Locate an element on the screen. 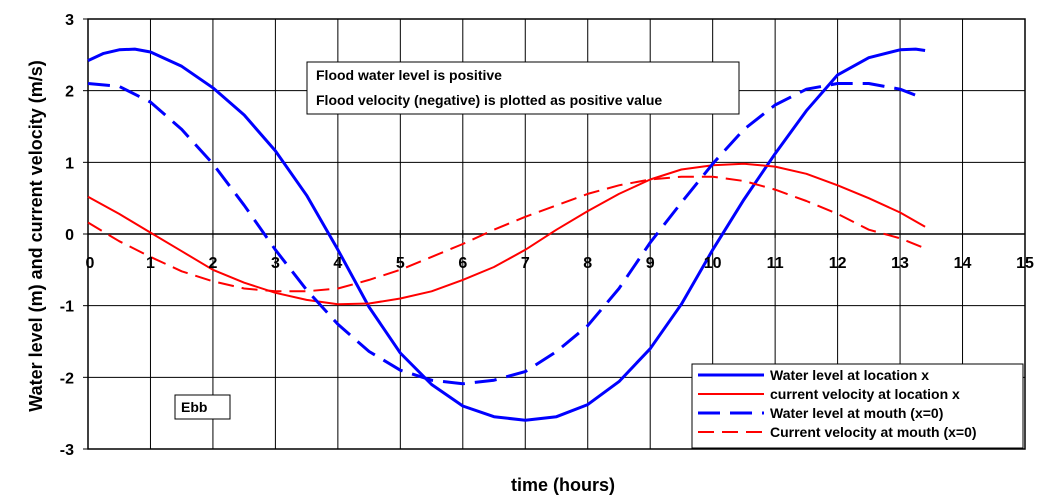 This screenshot has height=504, width=1052. legend-label-3: Current velocity at mouth (x=0) is located at coordinates (873, 432).